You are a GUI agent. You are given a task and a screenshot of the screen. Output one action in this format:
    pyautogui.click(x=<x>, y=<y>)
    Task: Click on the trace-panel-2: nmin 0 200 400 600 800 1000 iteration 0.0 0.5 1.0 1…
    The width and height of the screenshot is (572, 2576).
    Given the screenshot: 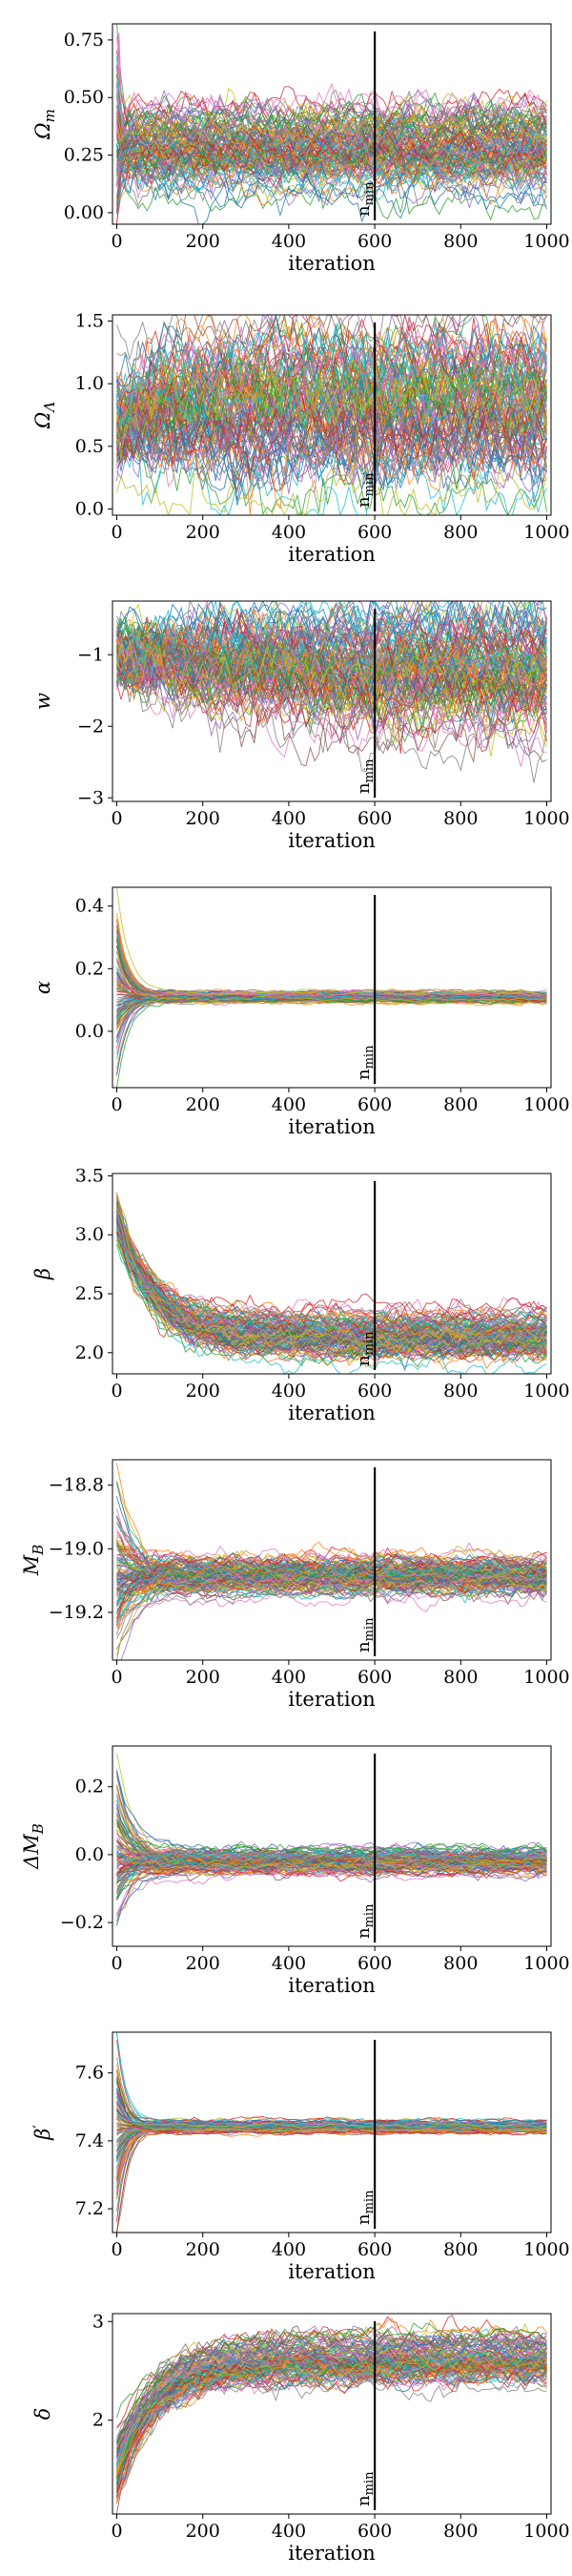 What is the action you would take?
    pyautogui.click(x=300, y=438)
    